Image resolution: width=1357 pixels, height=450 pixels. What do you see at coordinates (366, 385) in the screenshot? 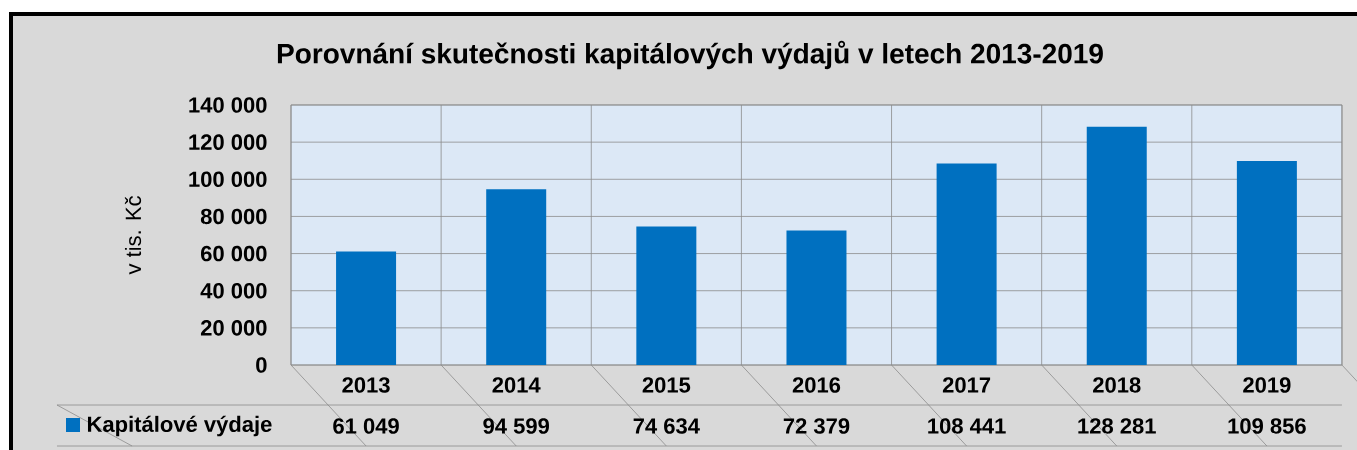
I see `x-tick-label: 2013` at bounding box center [366, 385].